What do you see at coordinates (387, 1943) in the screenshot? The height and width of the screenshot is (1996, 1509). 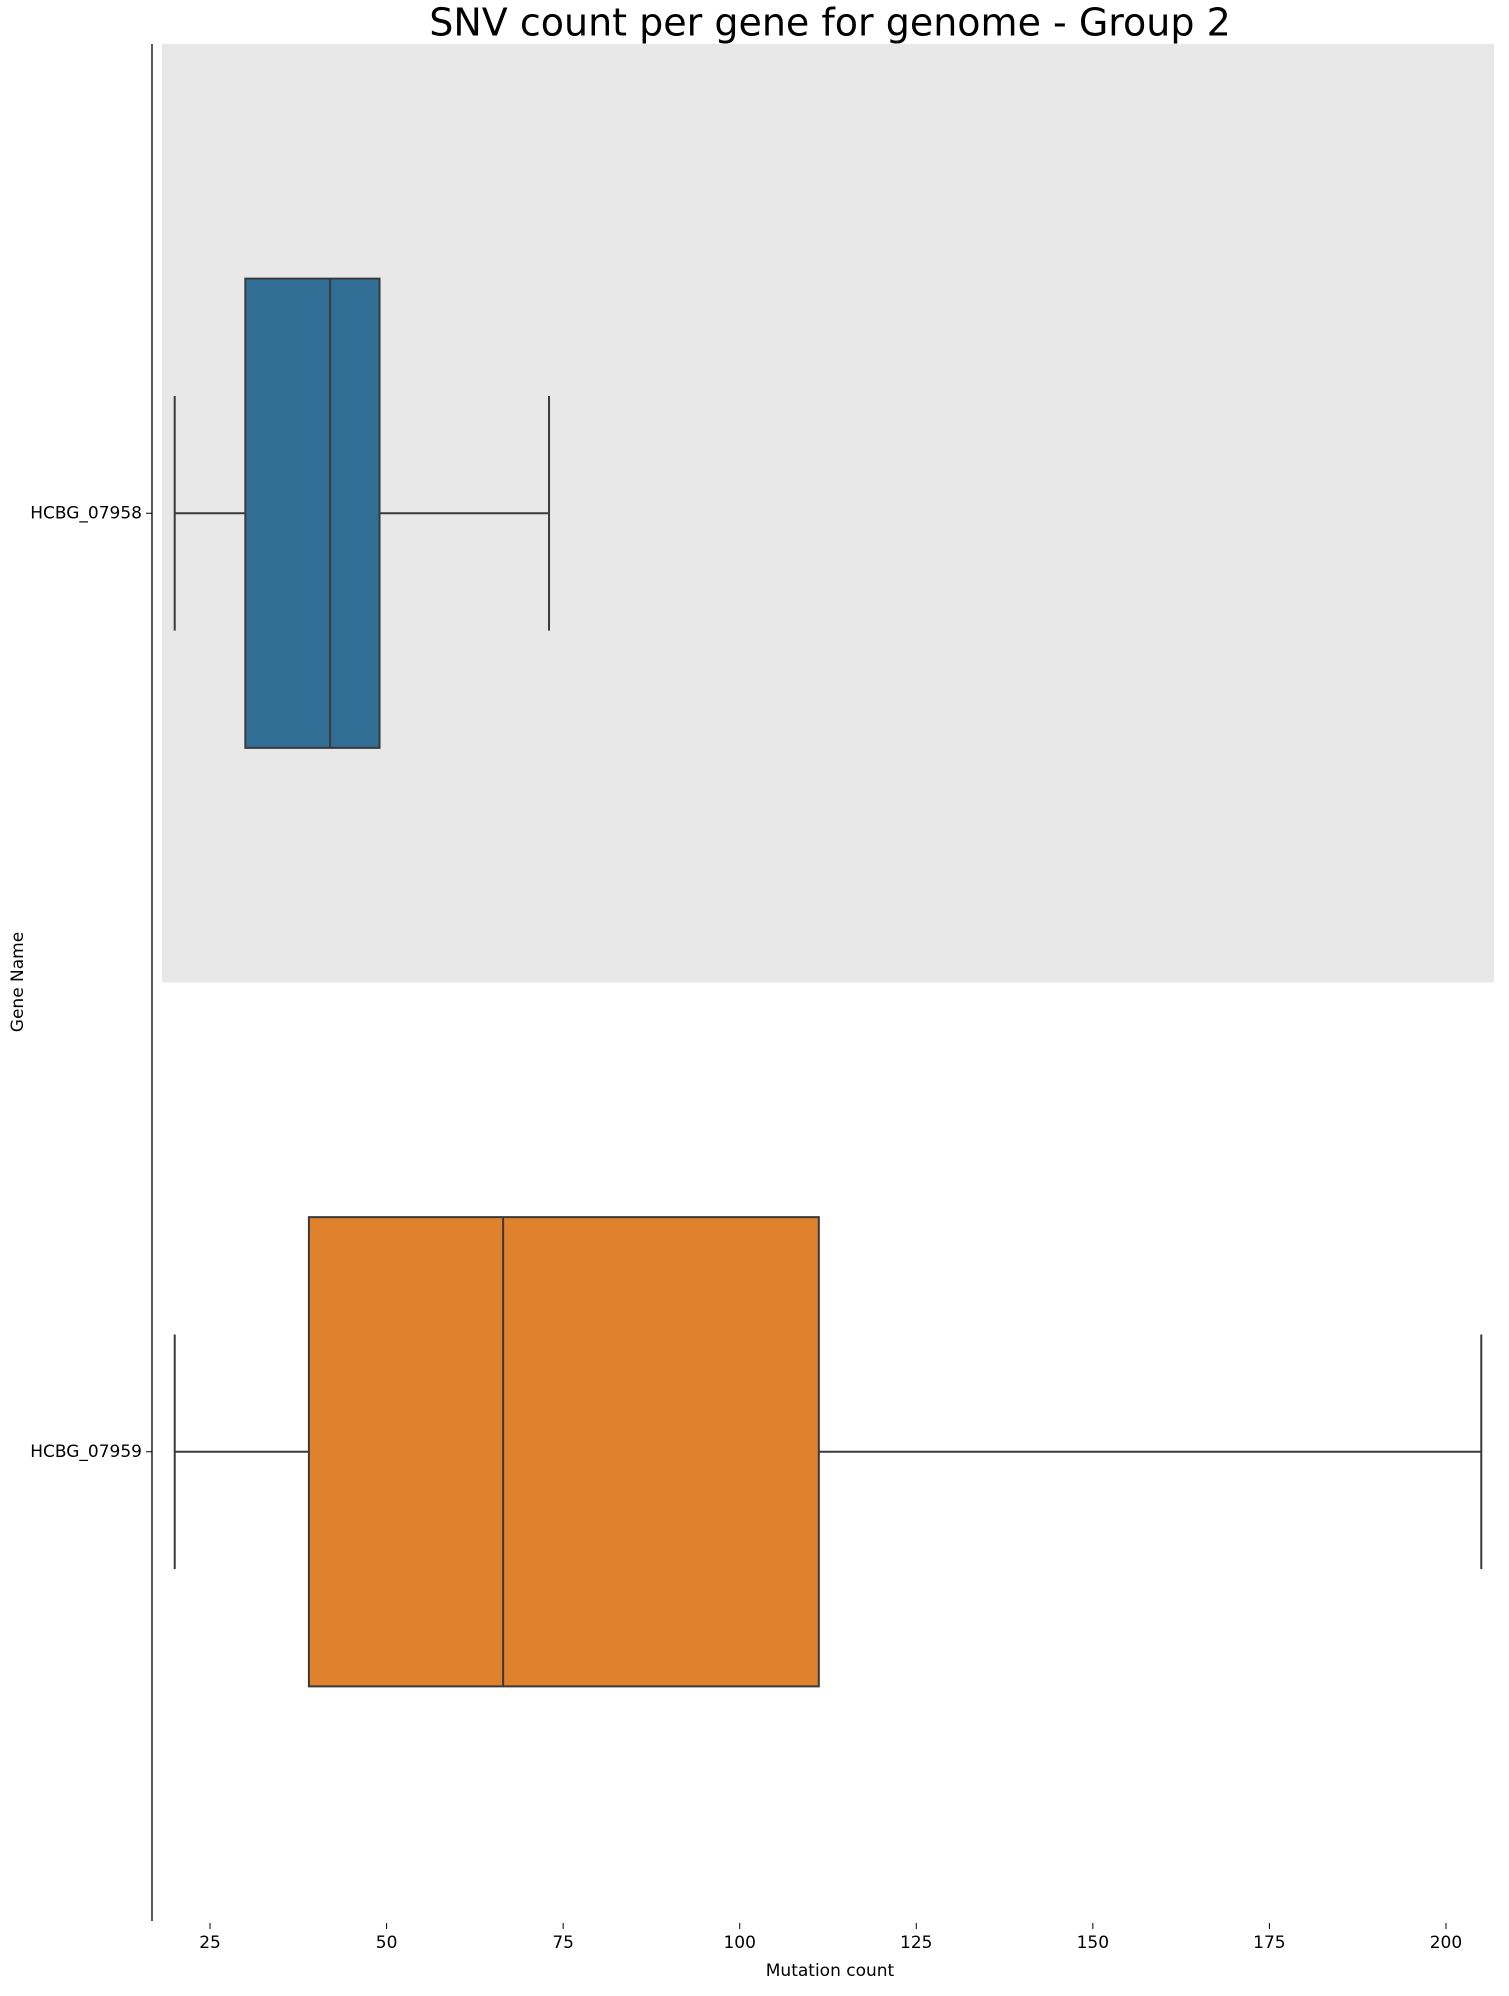 I see `x-tick-label: 50` at bounding box center [387, 1943].